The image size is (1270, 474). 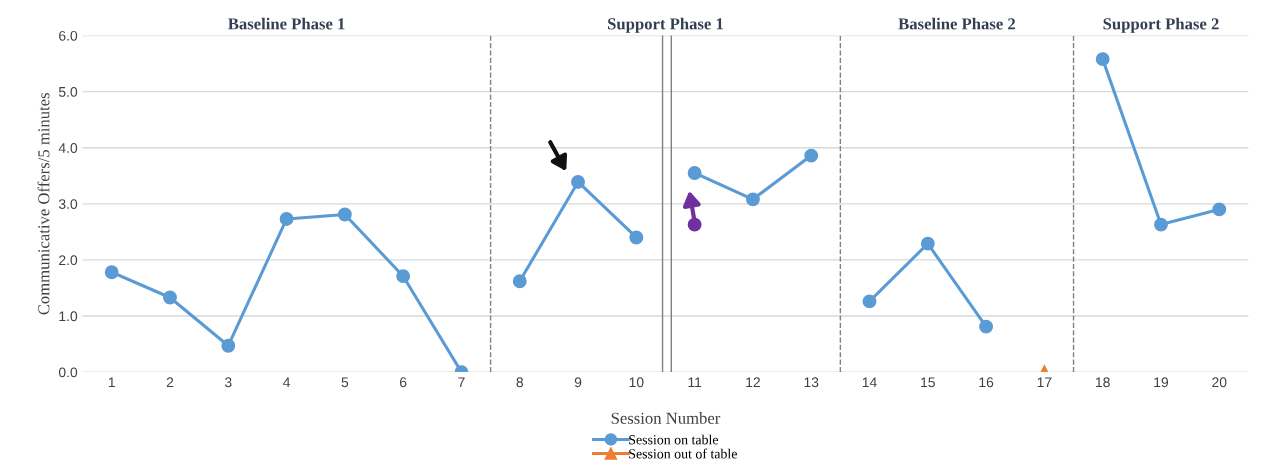 What do you see at coordinates (68, 204) in the screenshot?
I see `y-tick-label: 3.0` at bounding box center [68, 204].